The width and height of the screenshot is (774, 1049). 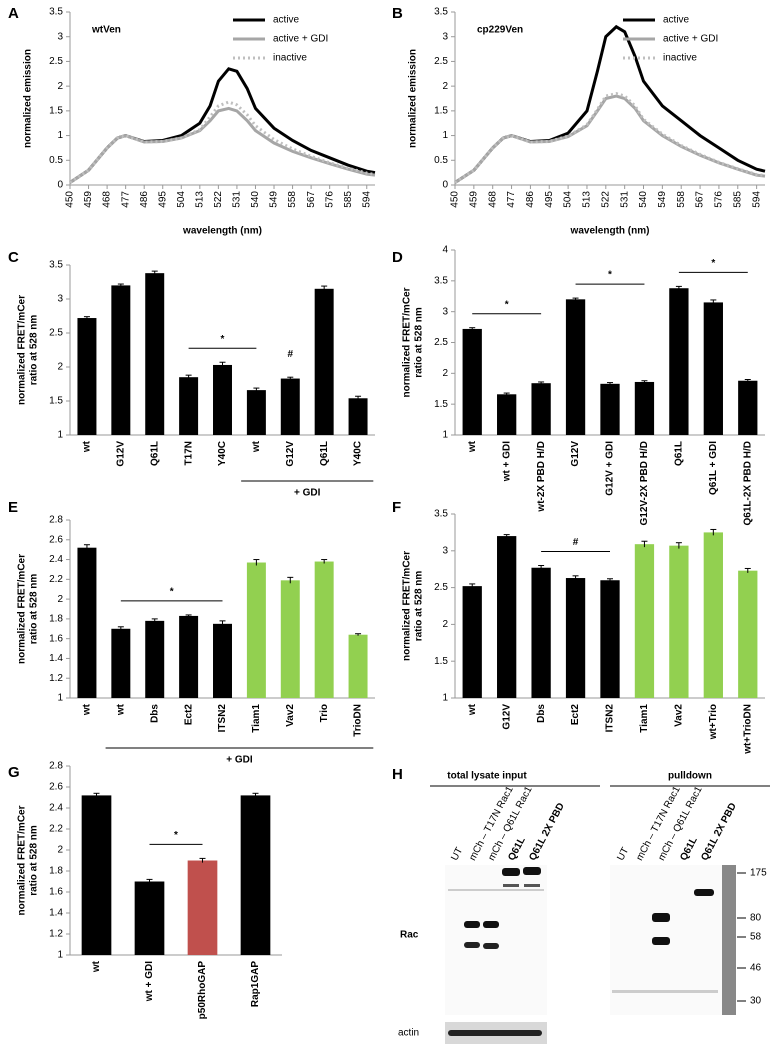 What do you see at coordinates (605, 199) in the screenshot?
I see `x-tick-label: 522` at bounding box center [605, 199].